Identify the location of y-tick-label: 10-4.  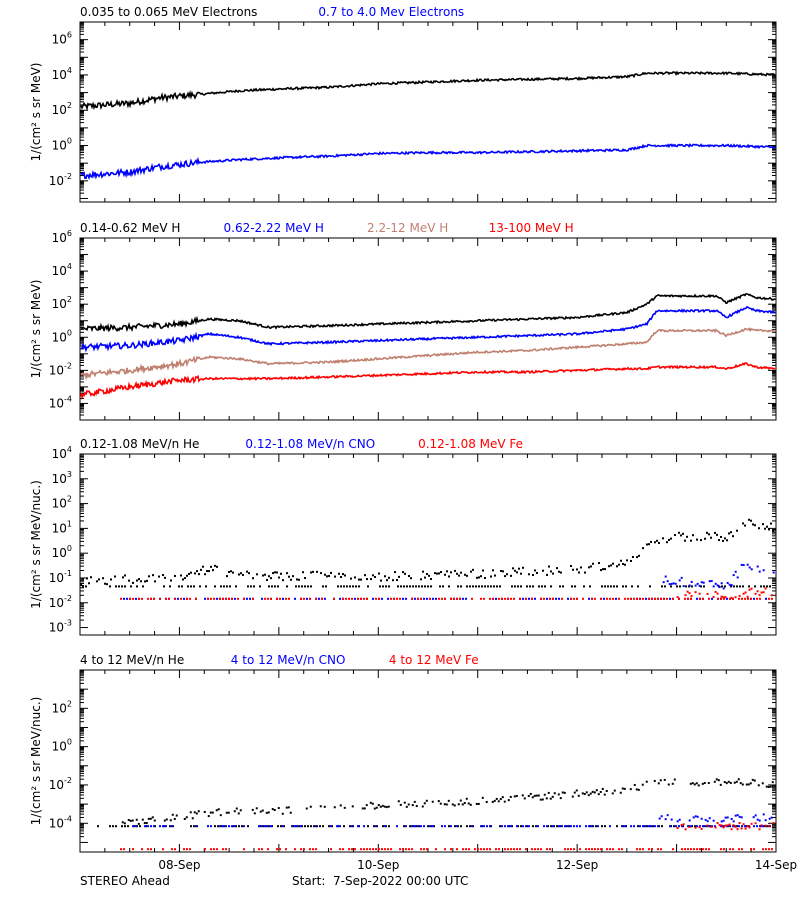
(60, 822).